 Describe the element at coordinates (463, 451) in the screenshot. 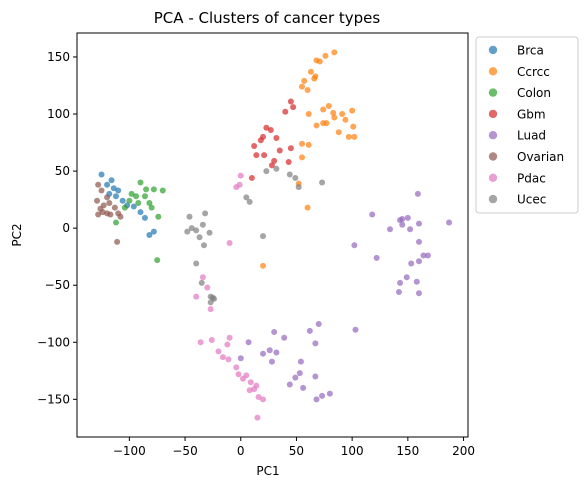

I see `x-tick-label: 200` at that location.